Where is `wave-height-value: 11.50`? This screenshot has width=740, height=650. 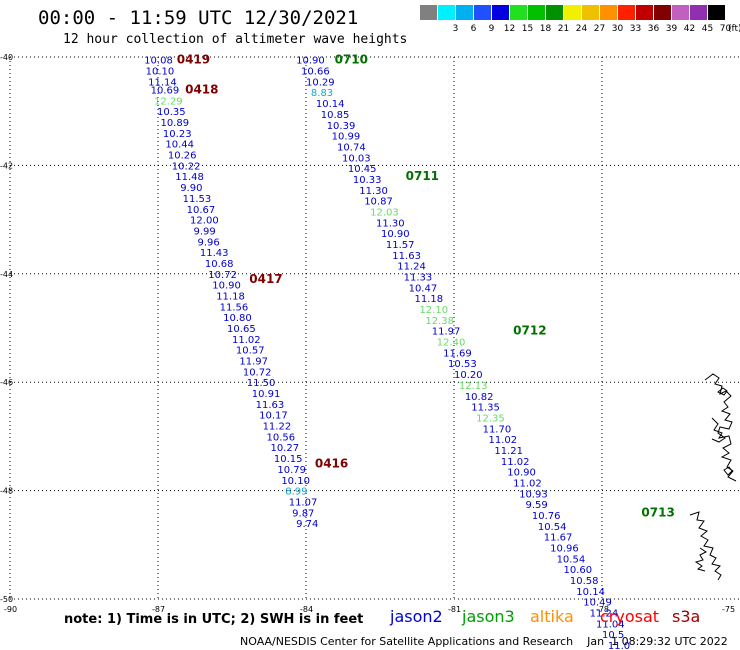 wave-height-value: 11.50 is located at coordinates (261, 383).